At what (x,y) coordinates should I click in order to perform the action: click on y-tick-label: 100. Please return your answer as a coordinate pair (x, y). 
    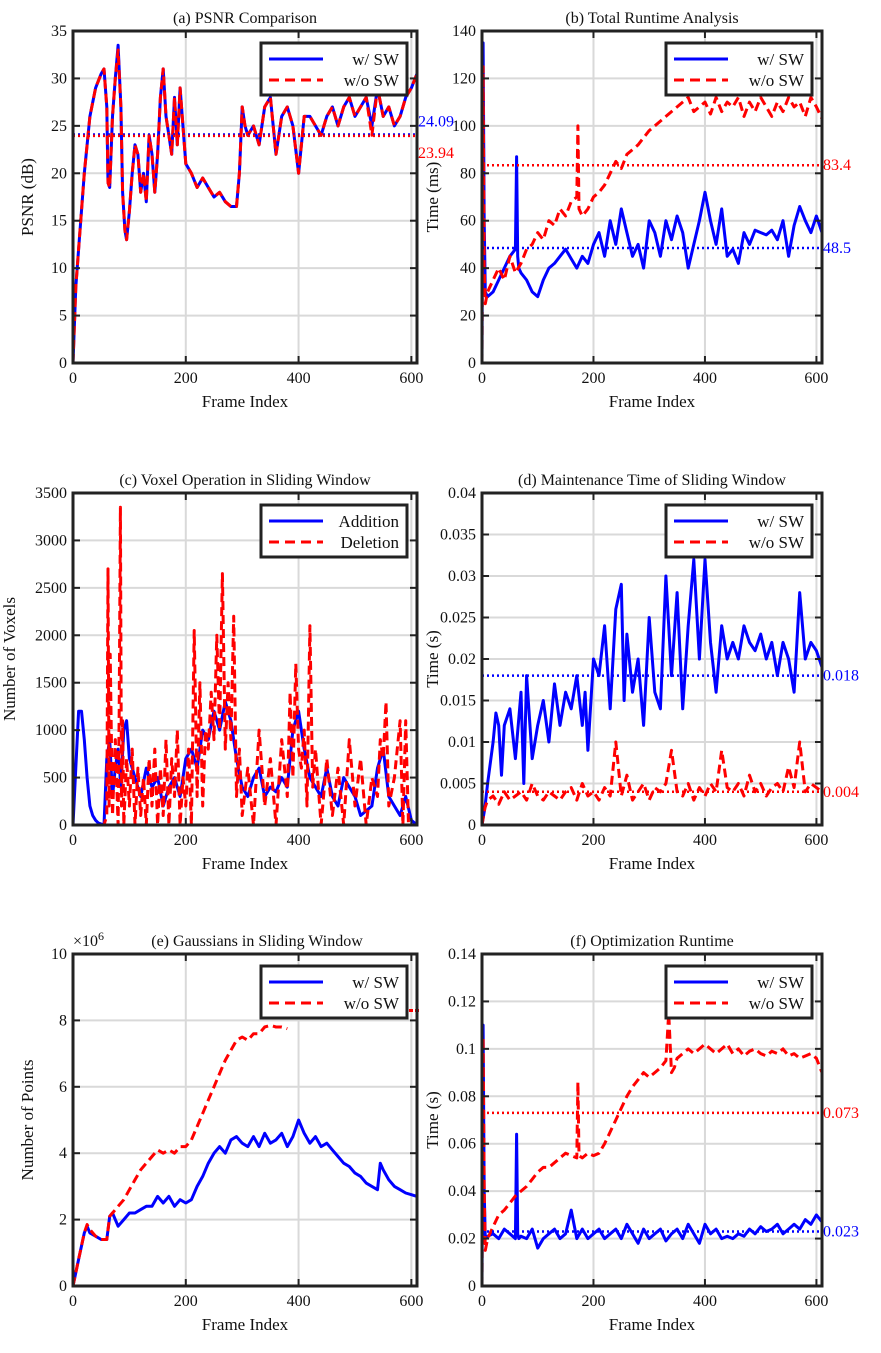
    Looking at the image, I should click on (464, 126).